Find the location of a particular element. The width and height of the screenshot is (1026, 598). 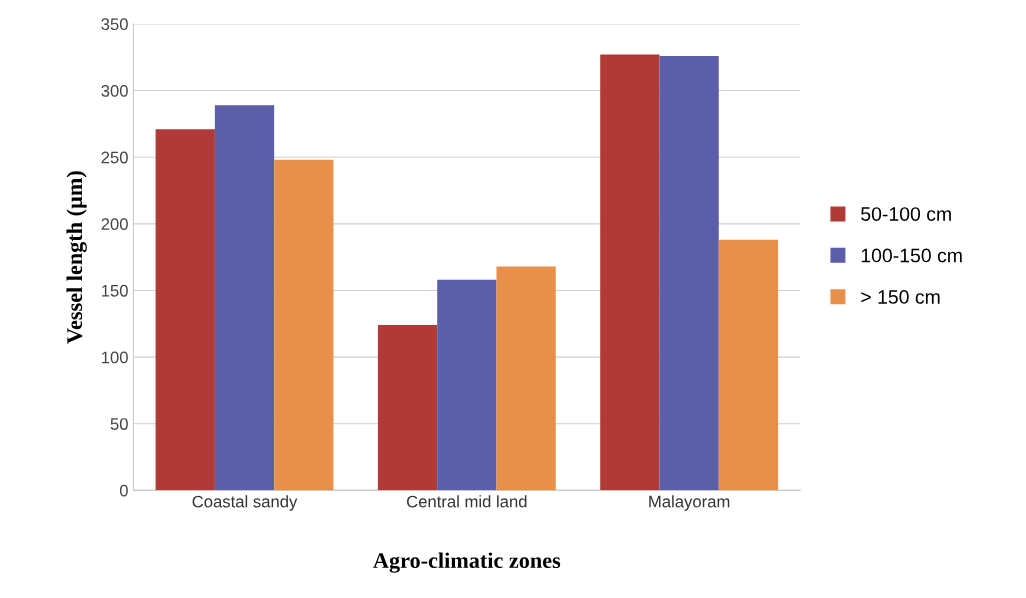

legend-label: 100-150 cm is located at coordinates (911, 255).